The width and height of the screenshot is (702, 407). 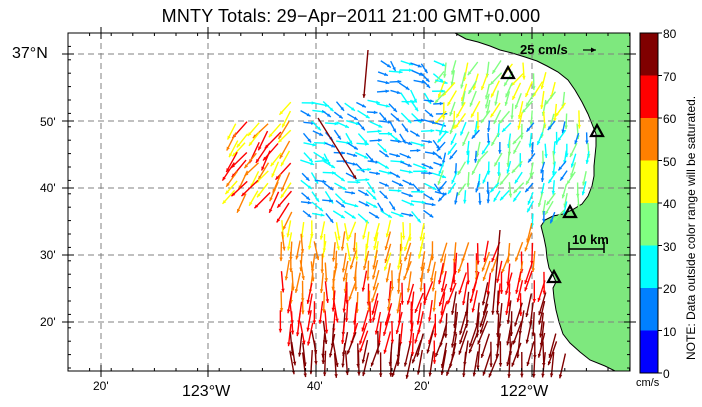 I want to click on lat-label-37n: 37°N, so click(x=30, y=53).